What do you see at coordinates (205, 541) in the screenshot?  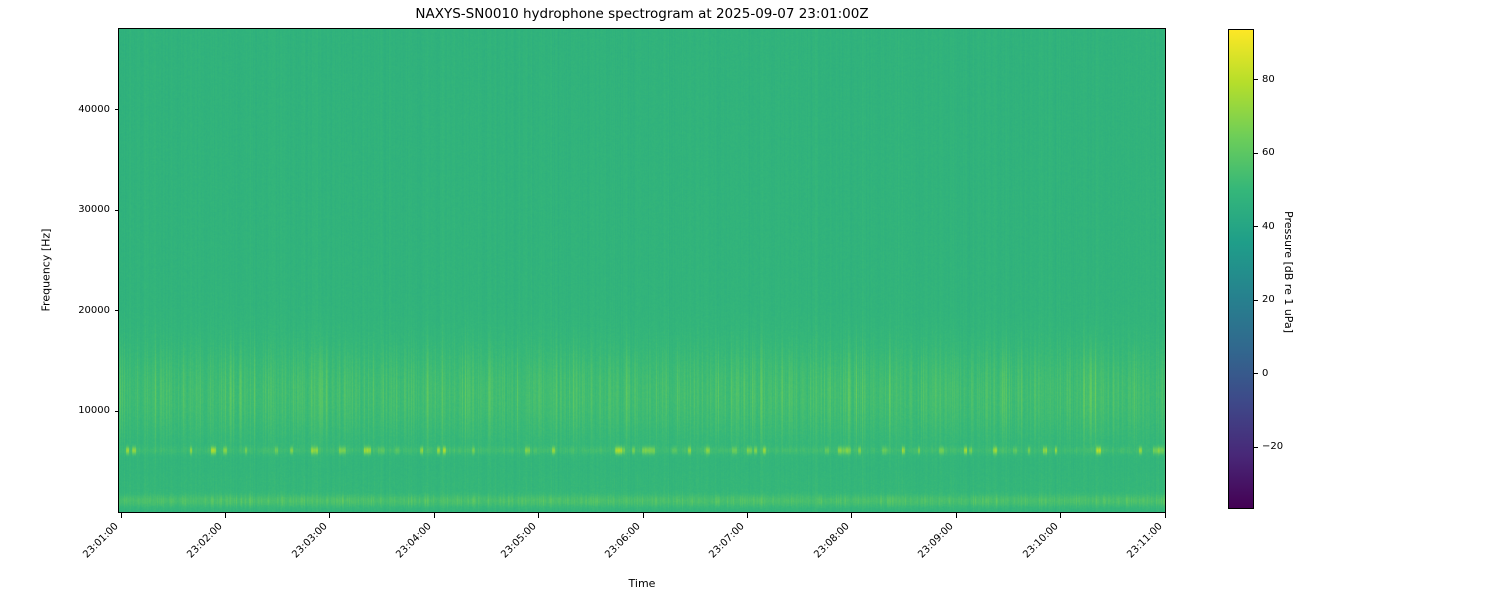 I see `x-tick-label: 23:02:00` at bounding box center [205, 541].